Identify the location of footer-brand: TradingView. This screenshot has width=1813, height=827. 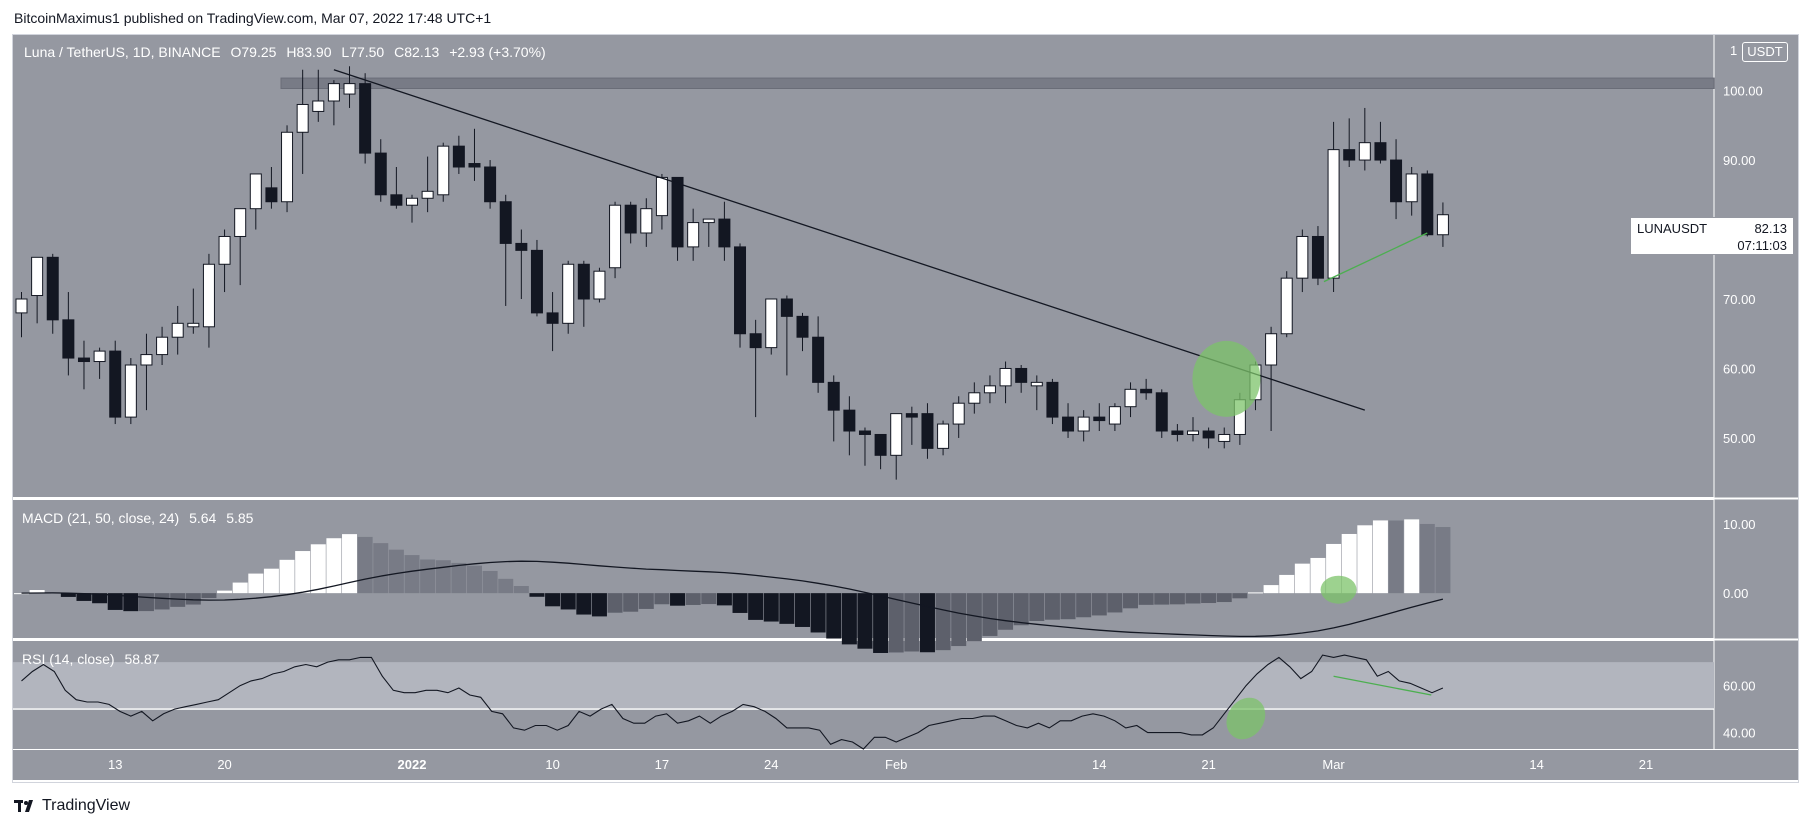
(86, 805).